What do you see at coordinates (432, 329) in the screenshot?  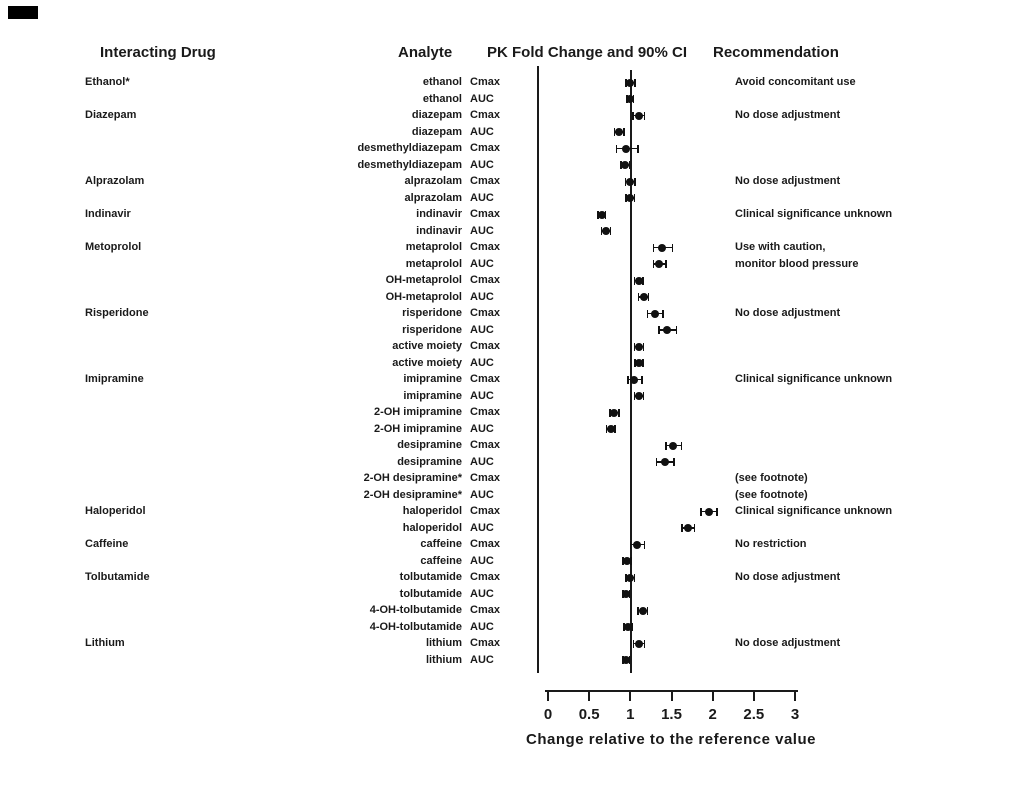 I see `analyte-label: risperidone` at bounding box center [432, 329].